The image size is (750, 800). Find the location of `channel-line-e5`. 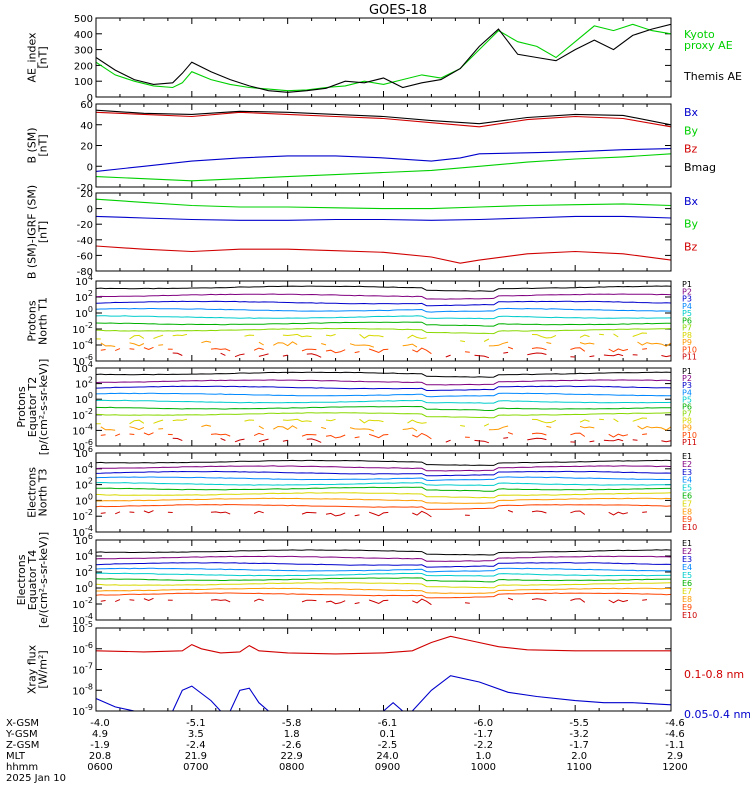

channel-line-e5 is located at coordinates (383, 484).